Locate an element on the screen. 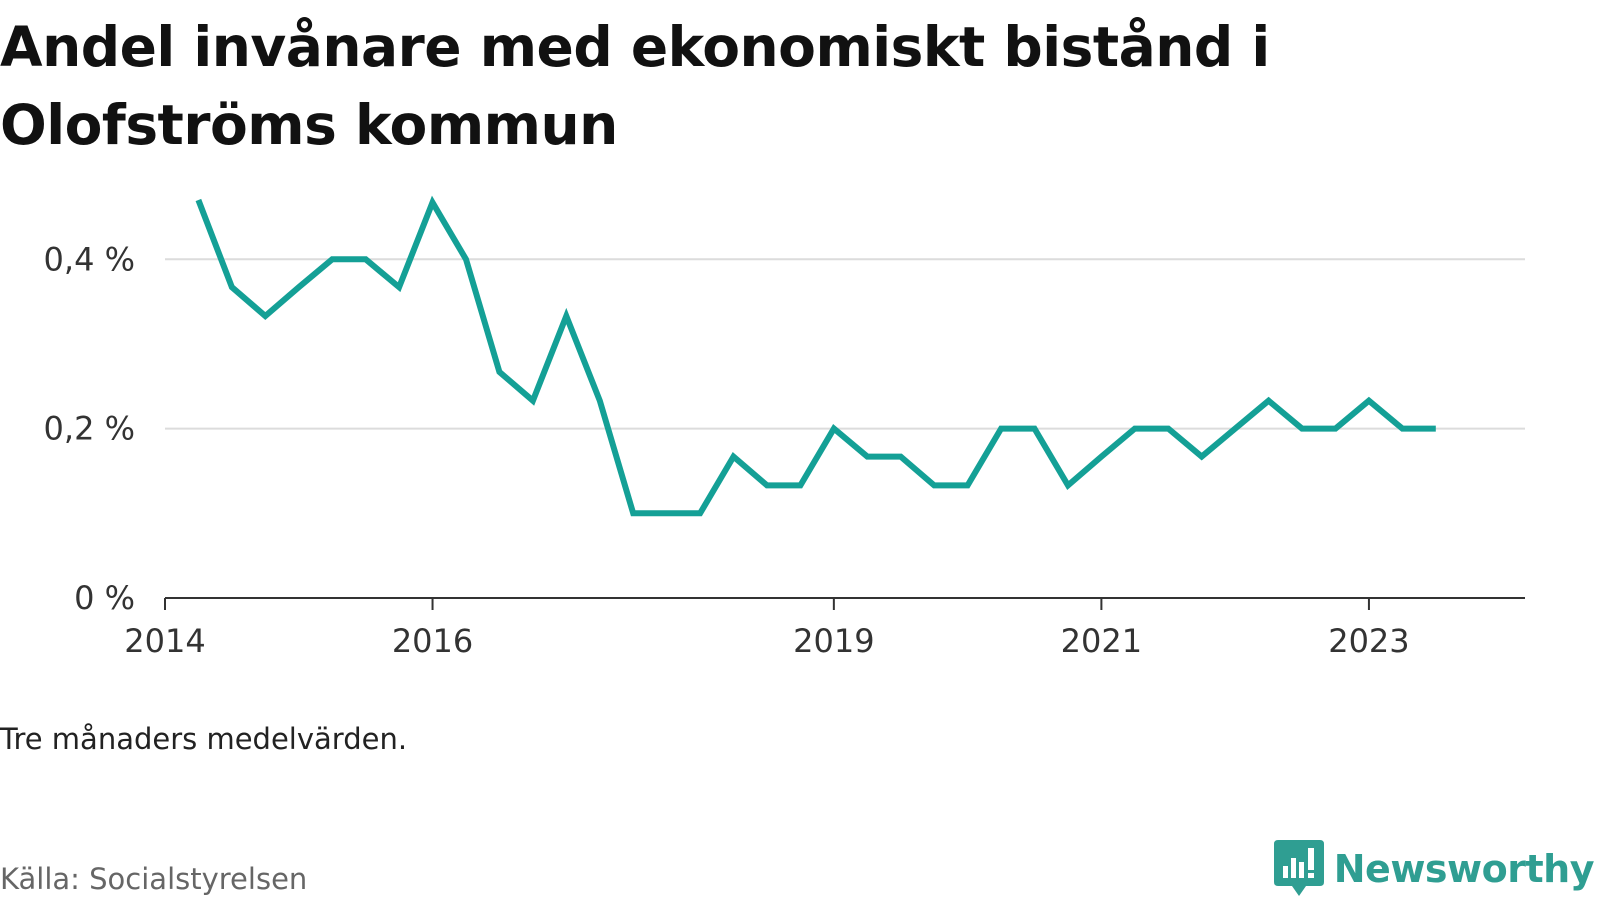 The height and width of the screenshot is (900, 1600). y-tick-label: 0,2 % is located at coordinates (89, 429).